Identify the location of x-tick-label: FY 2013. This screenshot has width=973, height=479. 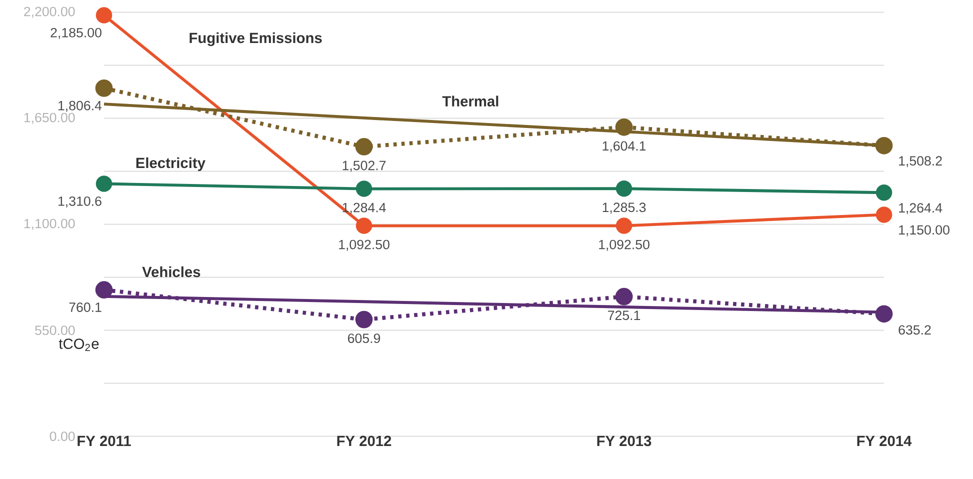
(624, 441).